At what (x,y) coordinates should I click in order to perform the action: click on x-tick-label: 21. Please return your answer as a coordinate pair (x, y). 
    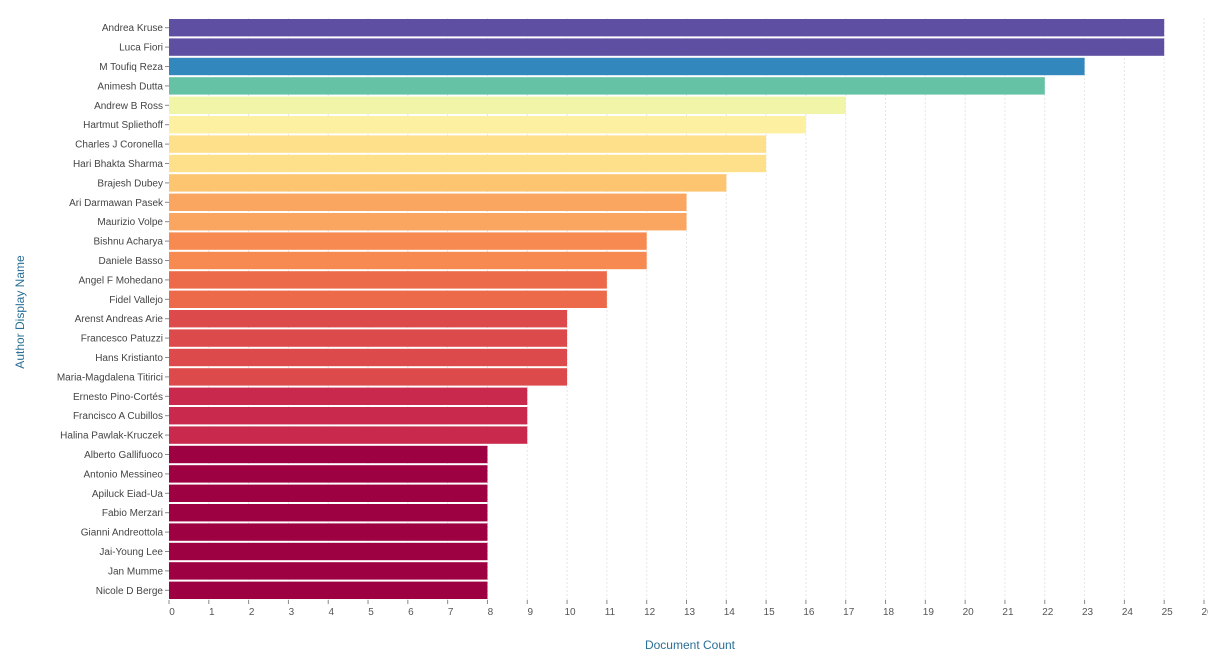
    Looking at the image, I should click on (1008, 612).